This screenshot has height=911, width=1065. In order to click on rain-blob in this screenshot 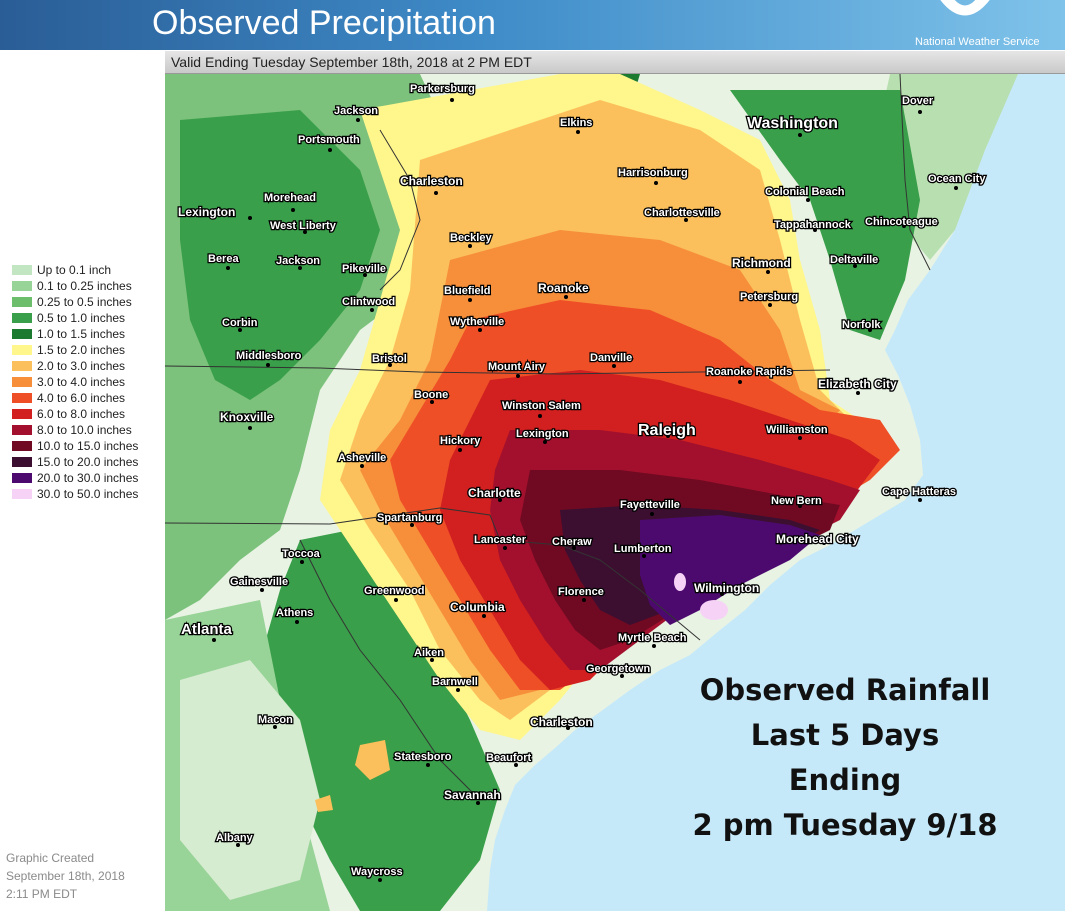, I will do `click(372, 760)`.